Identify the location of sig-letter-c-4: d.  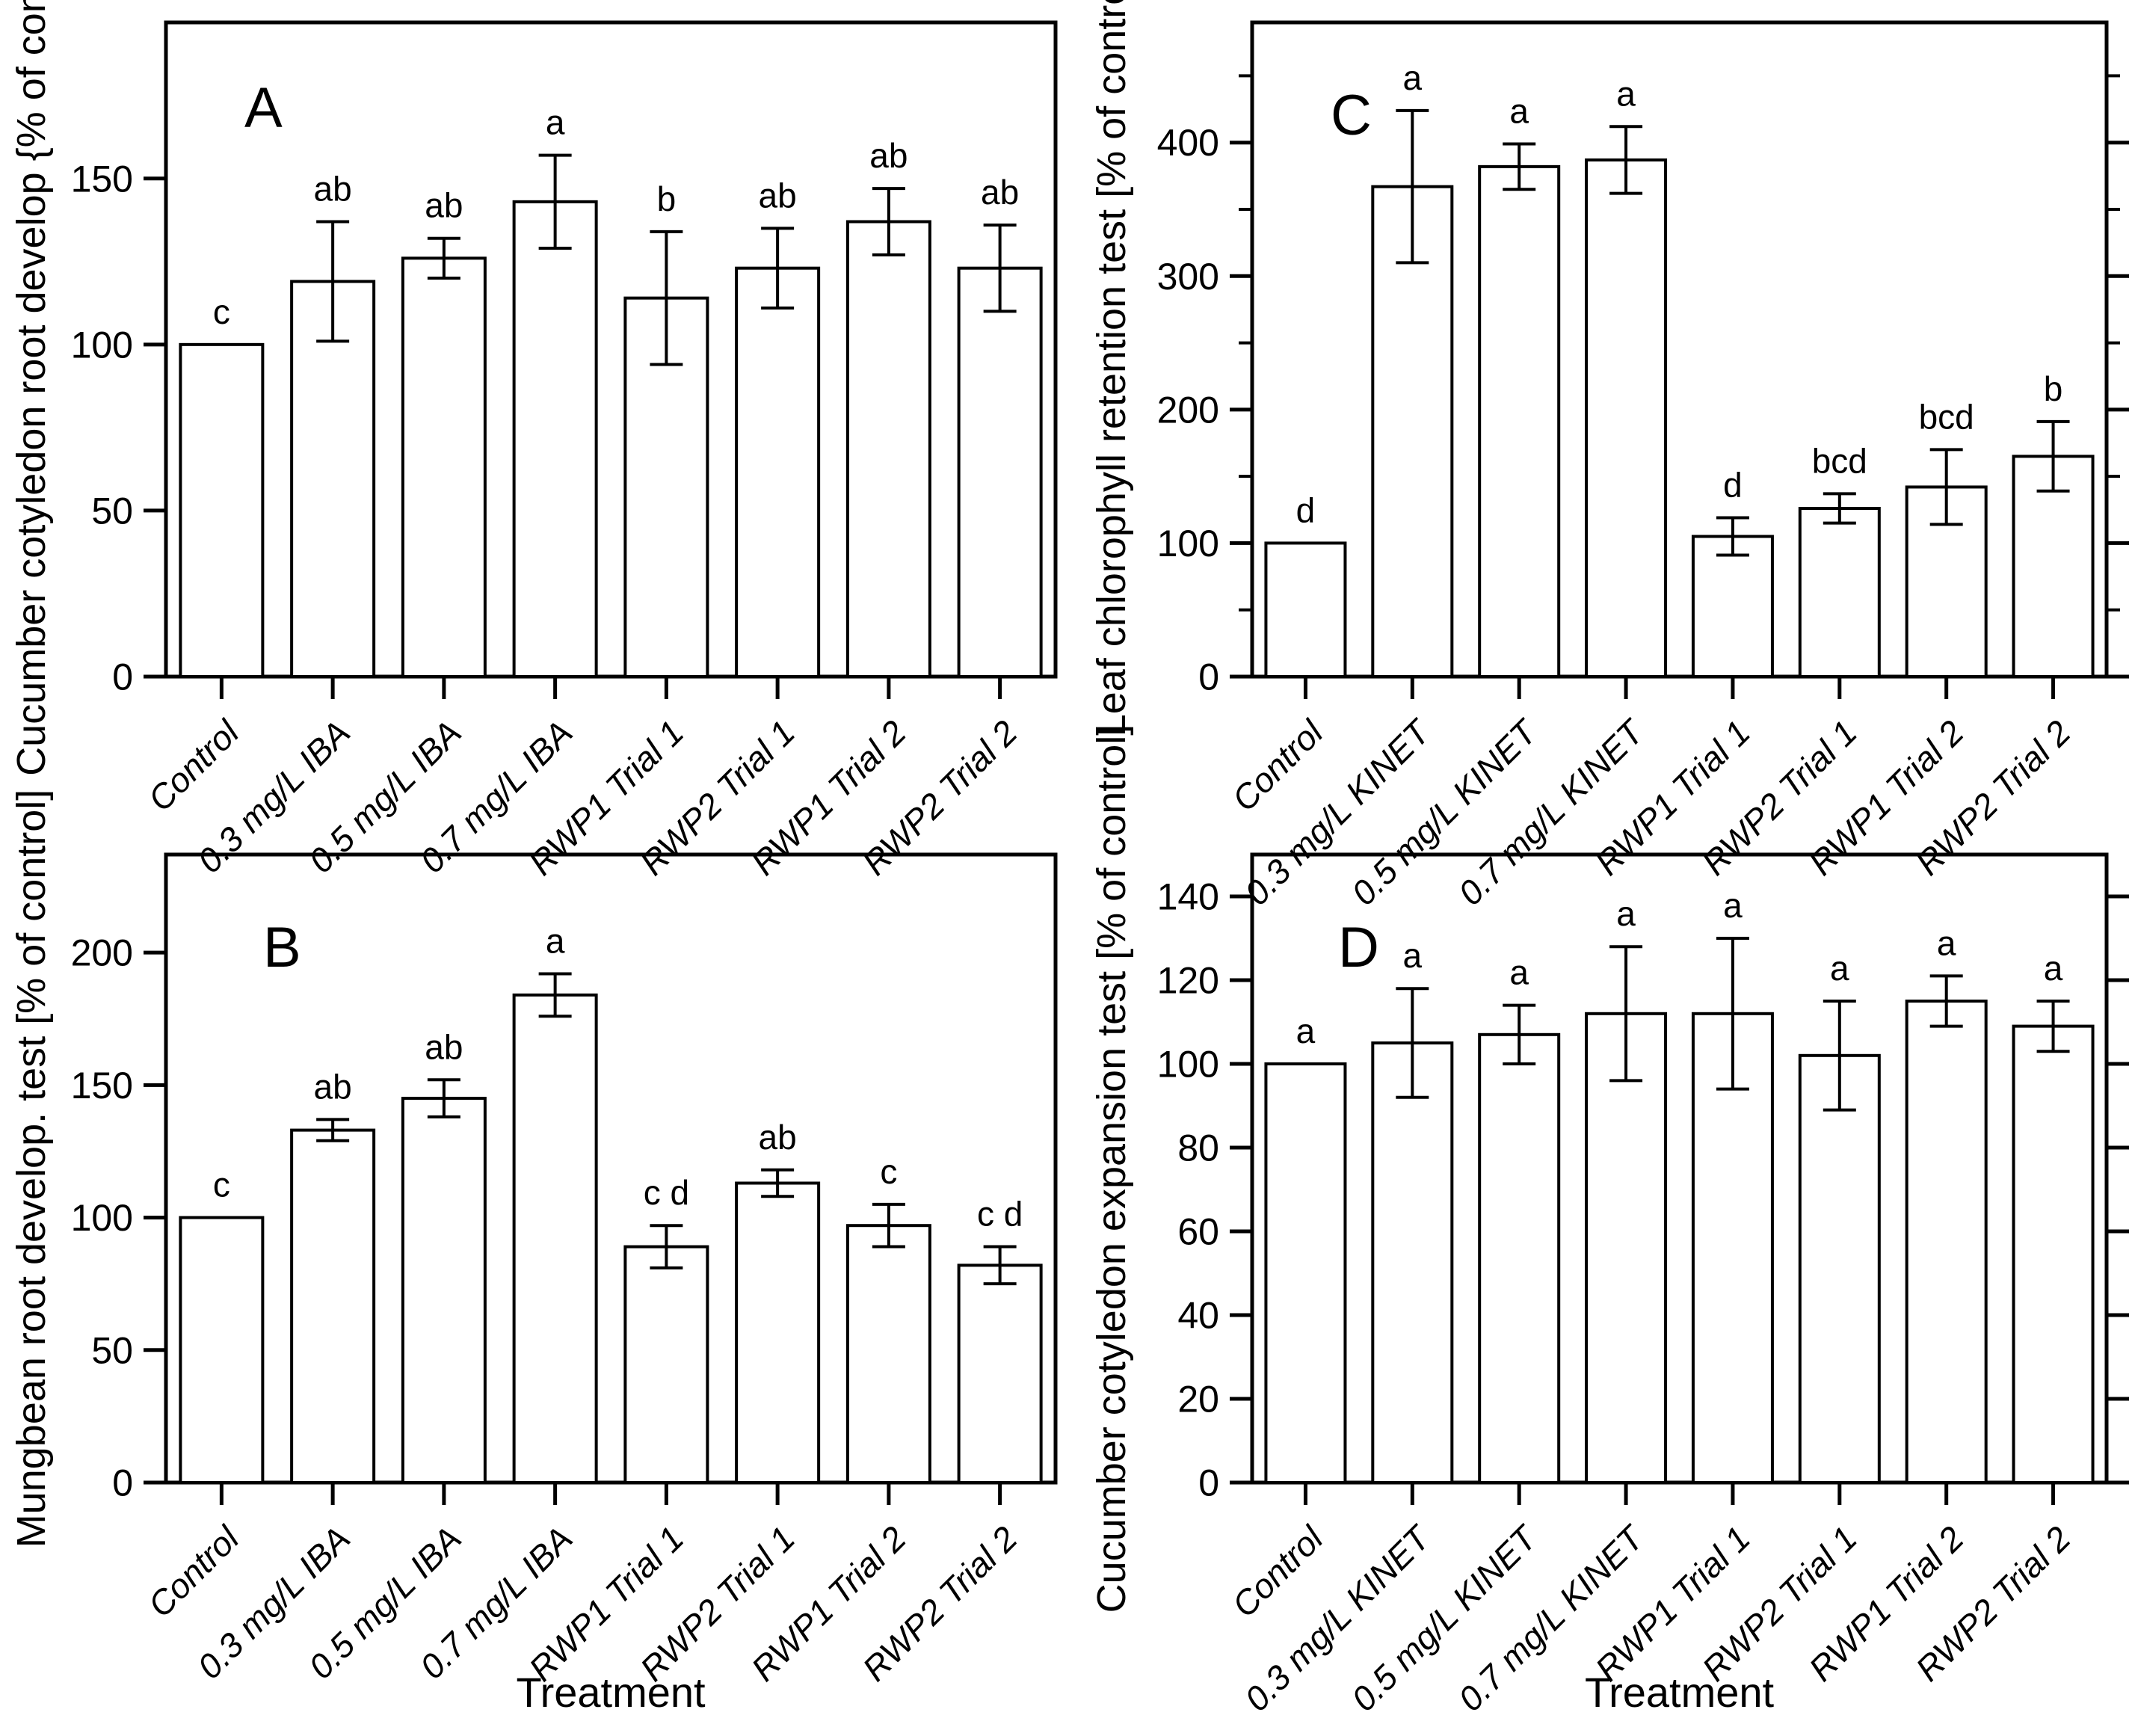
(1733, 485).